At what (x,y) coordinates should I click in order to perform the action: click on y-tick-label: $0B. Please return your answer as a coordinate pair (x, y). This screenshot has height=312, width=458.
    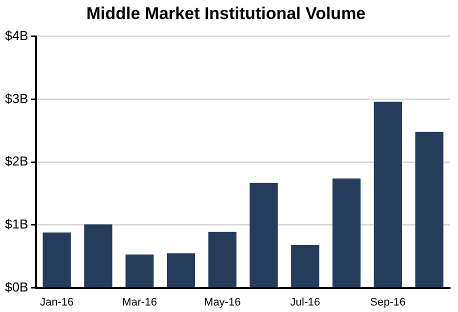
    Looking at the image, I should click on (16, 286).